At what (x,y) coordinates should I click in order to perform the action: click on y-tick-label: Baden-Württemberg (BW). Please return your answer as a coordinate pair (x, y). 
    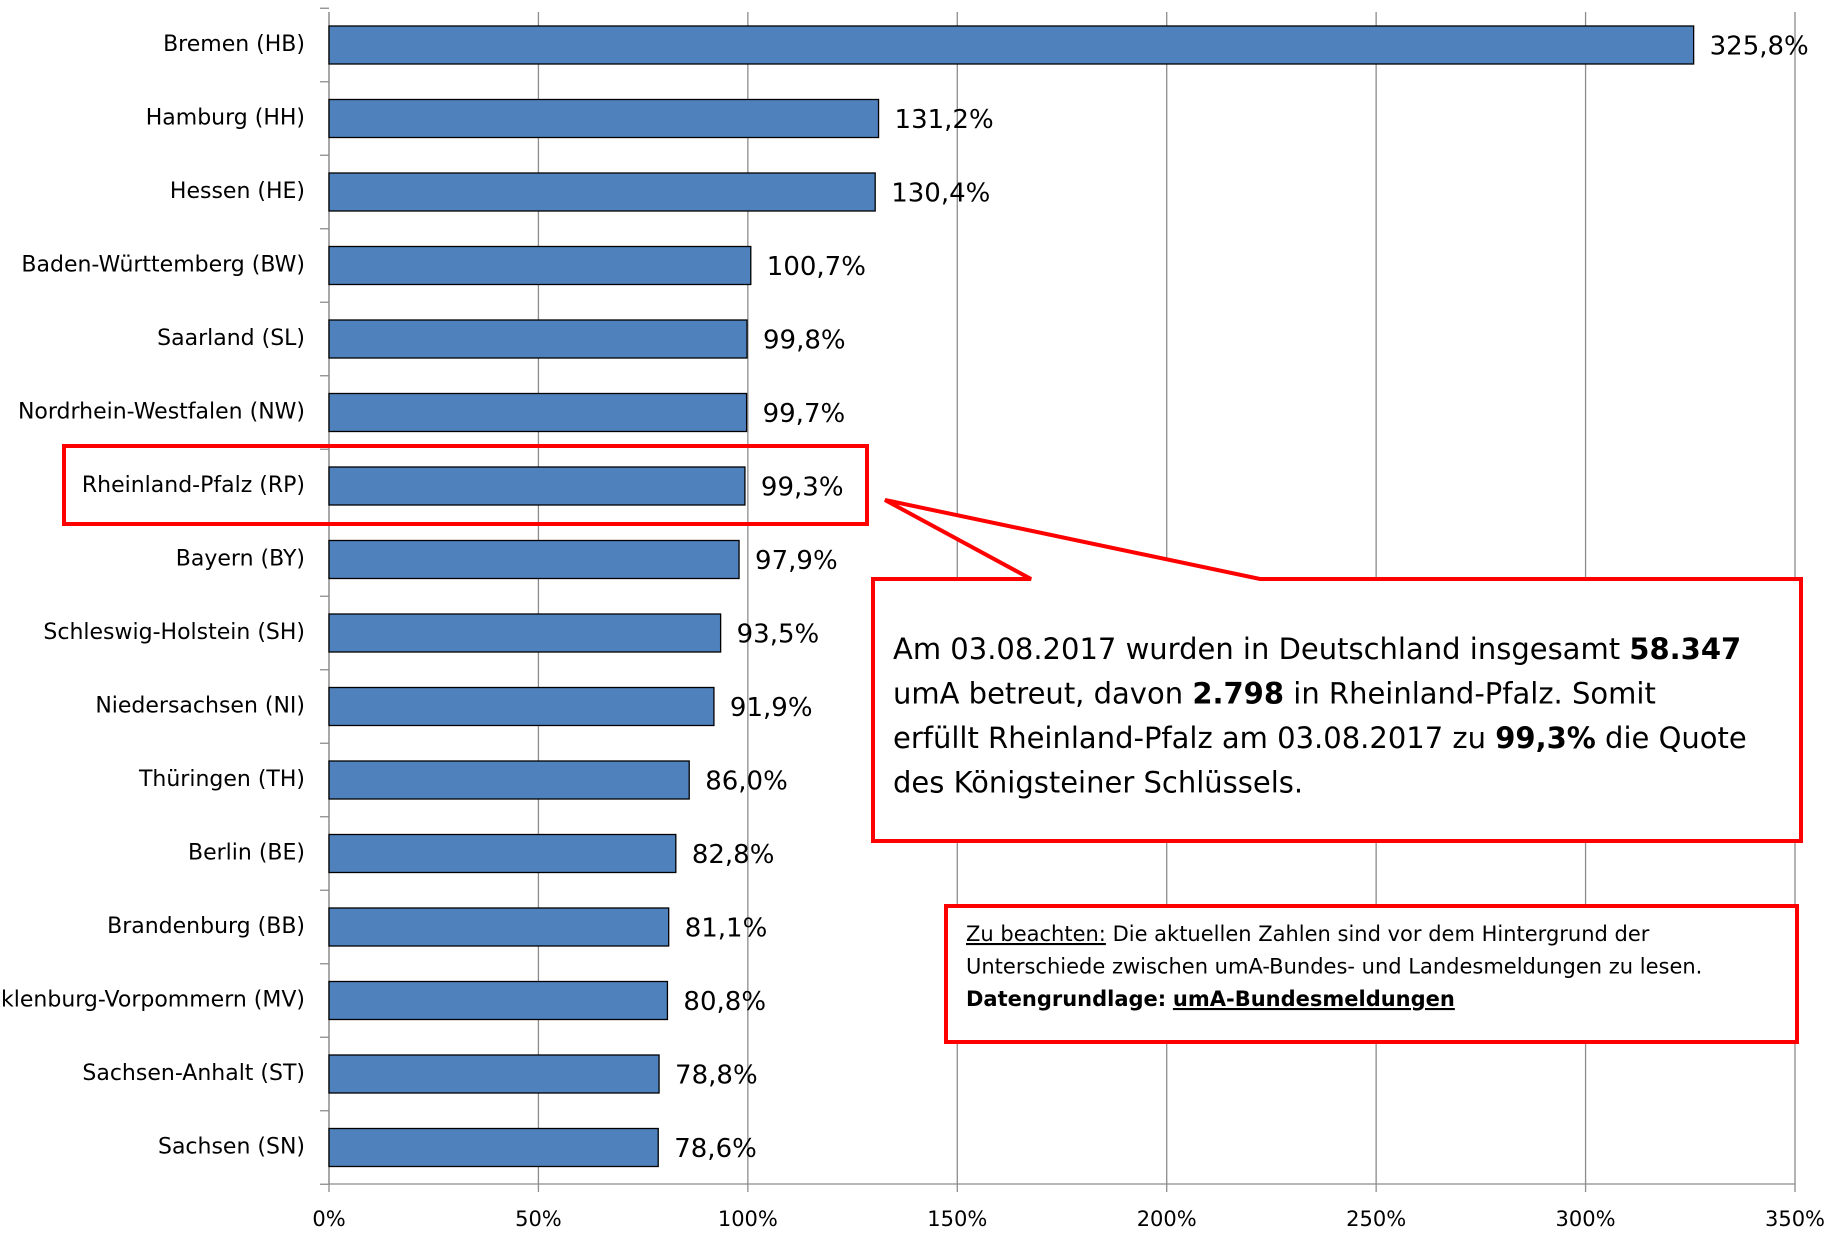
    Looking at the image, I should click on (163, 265).